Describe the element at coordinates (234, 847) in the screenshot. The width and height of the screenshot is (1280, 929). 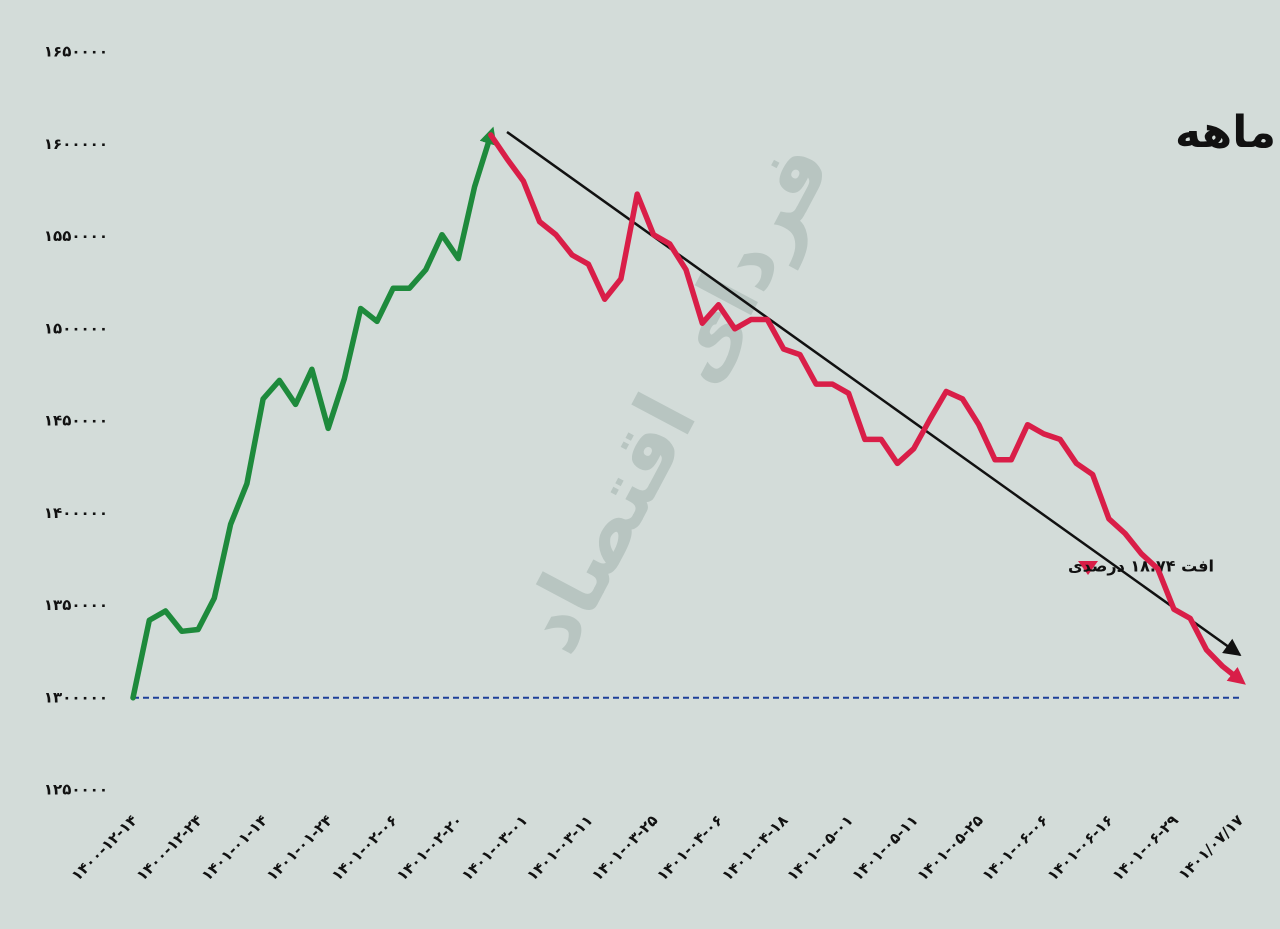
I see `x-tick-label: ۱۴۰۱-۰۱-۱۴` at that location.